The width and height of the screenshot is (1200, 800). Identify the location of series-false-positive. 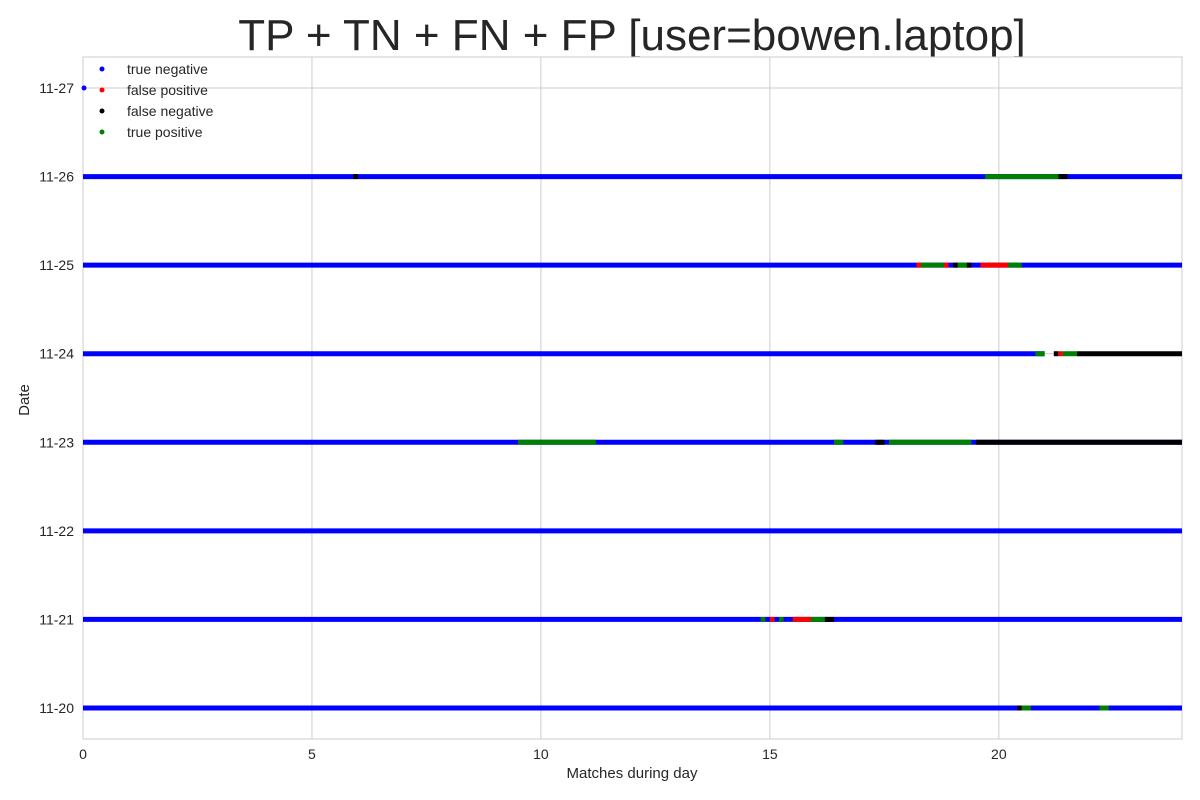
(916, 442).